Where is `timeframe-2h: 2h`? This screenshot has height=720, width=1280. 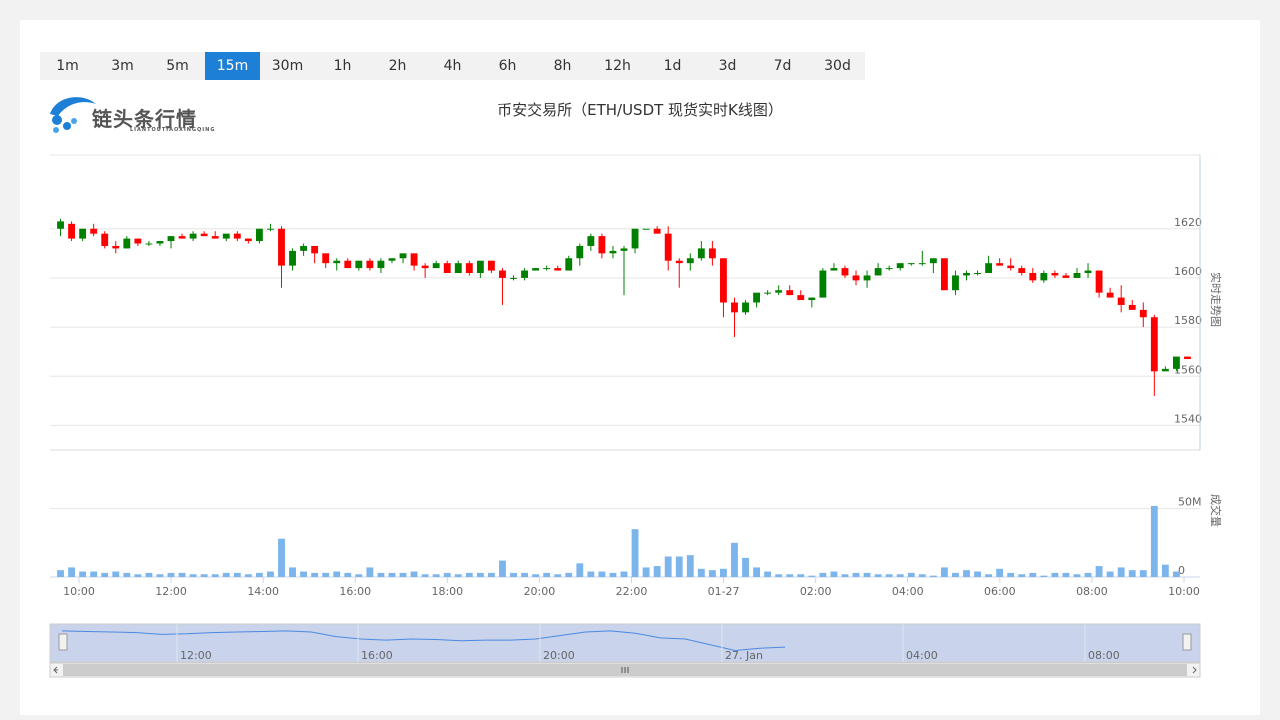 timeframe-2h: 2h is located at coordinates (397, 66).